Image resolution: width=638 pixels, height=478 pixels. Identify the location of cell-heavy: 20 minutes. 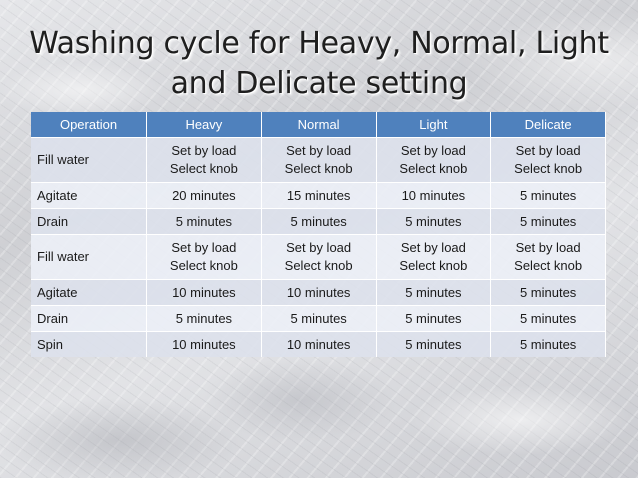
(204, 195).